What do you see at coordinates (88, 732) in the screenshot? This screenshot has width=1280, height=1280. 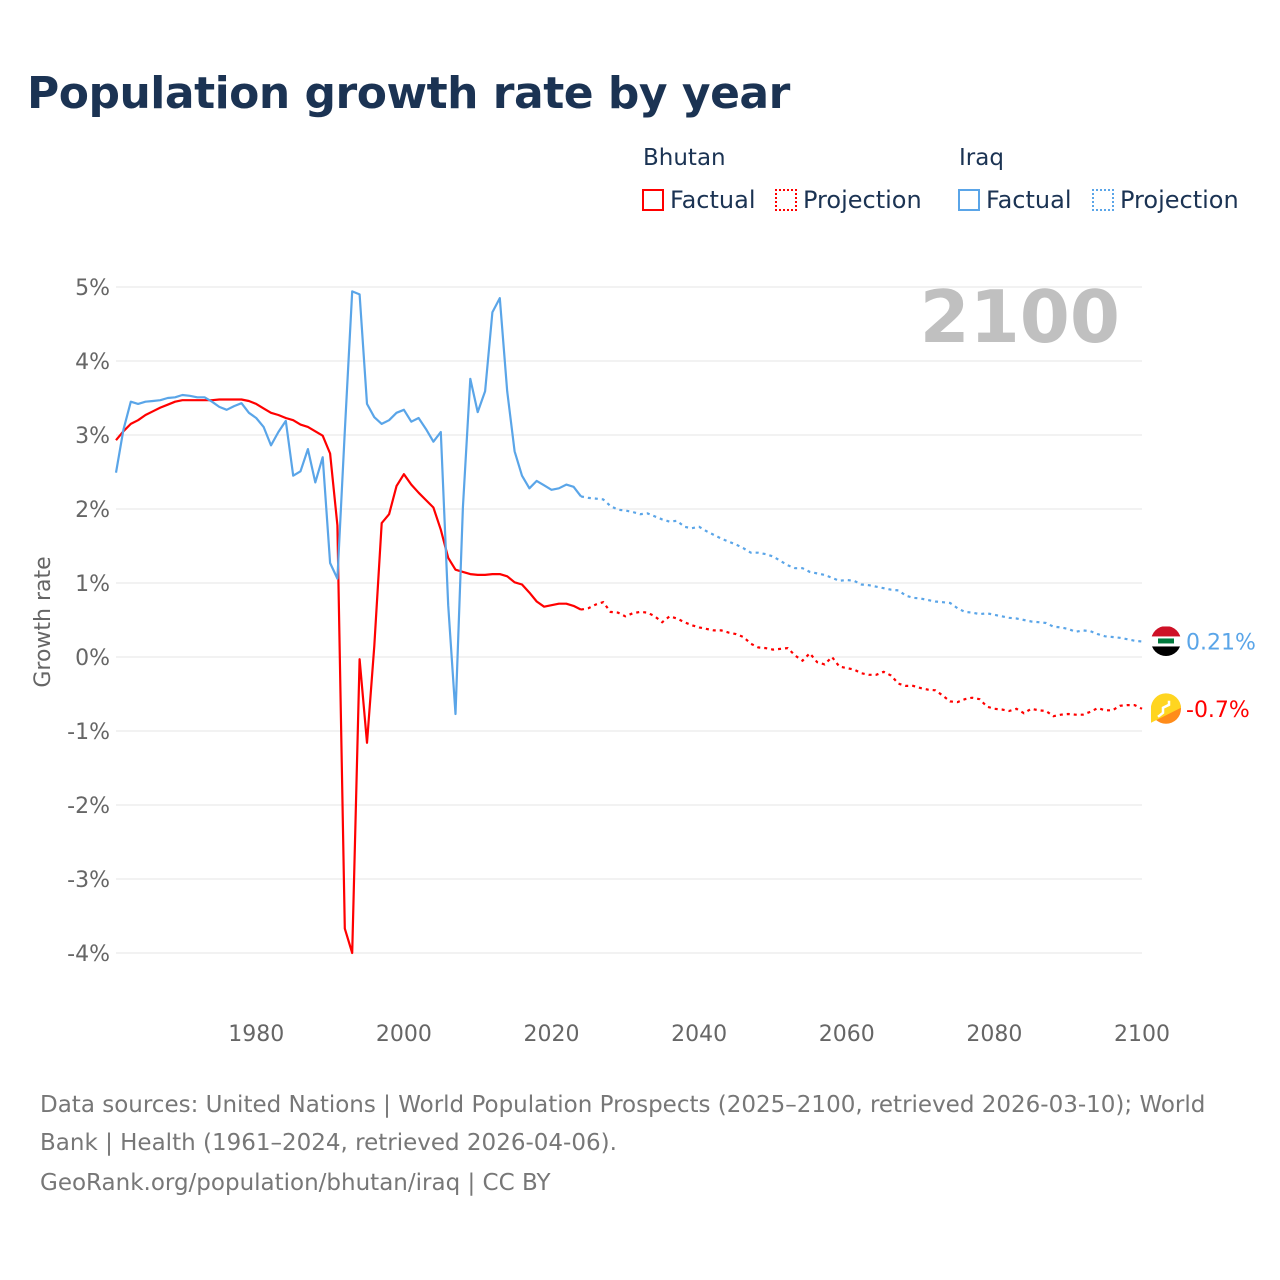 I see `y-tick-label: -1%` at bounding box center [88, 732].